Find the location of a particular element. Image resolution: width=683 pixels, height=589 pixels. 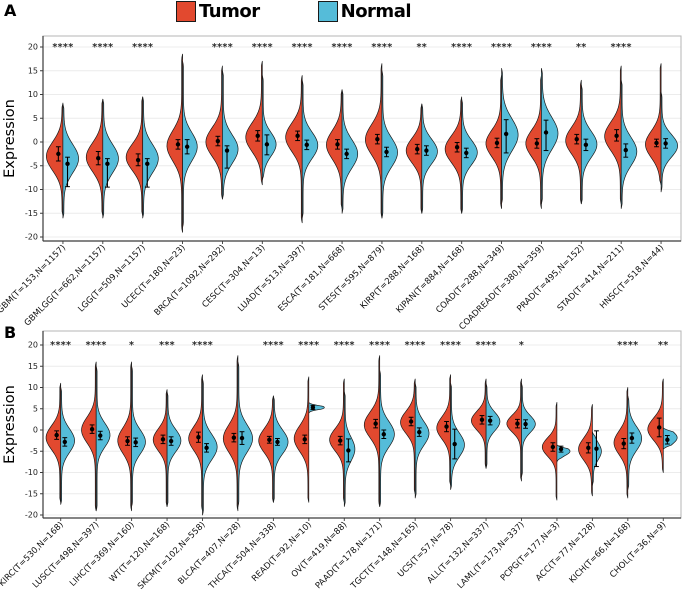

violin-normal-KIPAN is located at coordinates (469, 156).